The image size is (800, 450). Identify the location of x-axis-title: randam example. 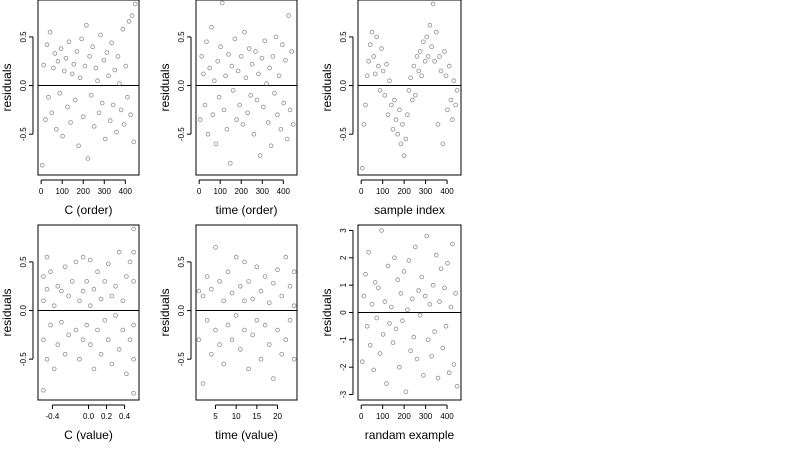
(410, 435).